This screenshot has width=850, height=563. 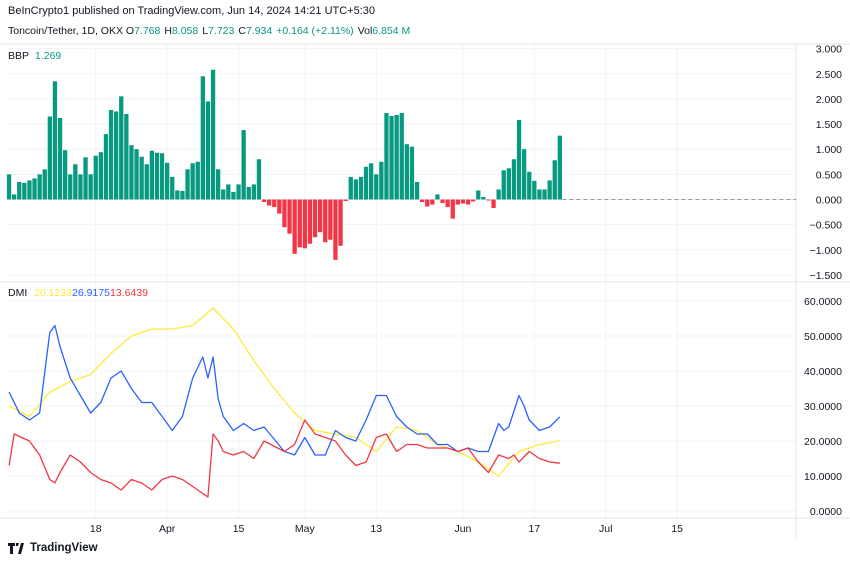 I want to click on dmi-y-tick-label: 30.0000, so click(x=823, y=407).